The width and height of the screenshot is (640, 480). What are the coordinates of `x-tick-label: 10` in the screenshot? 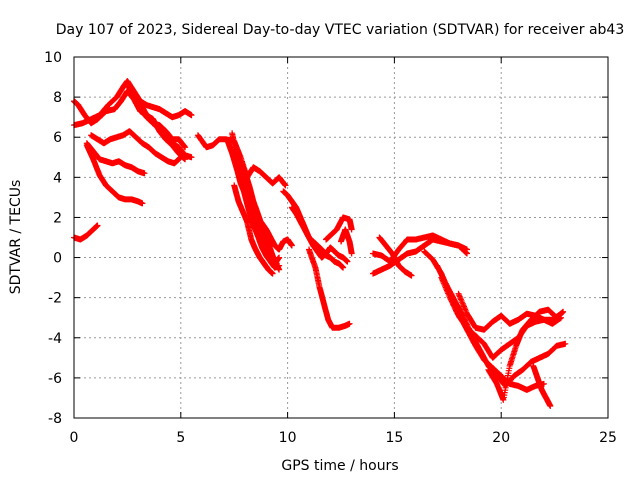 It's located at (288, 438).